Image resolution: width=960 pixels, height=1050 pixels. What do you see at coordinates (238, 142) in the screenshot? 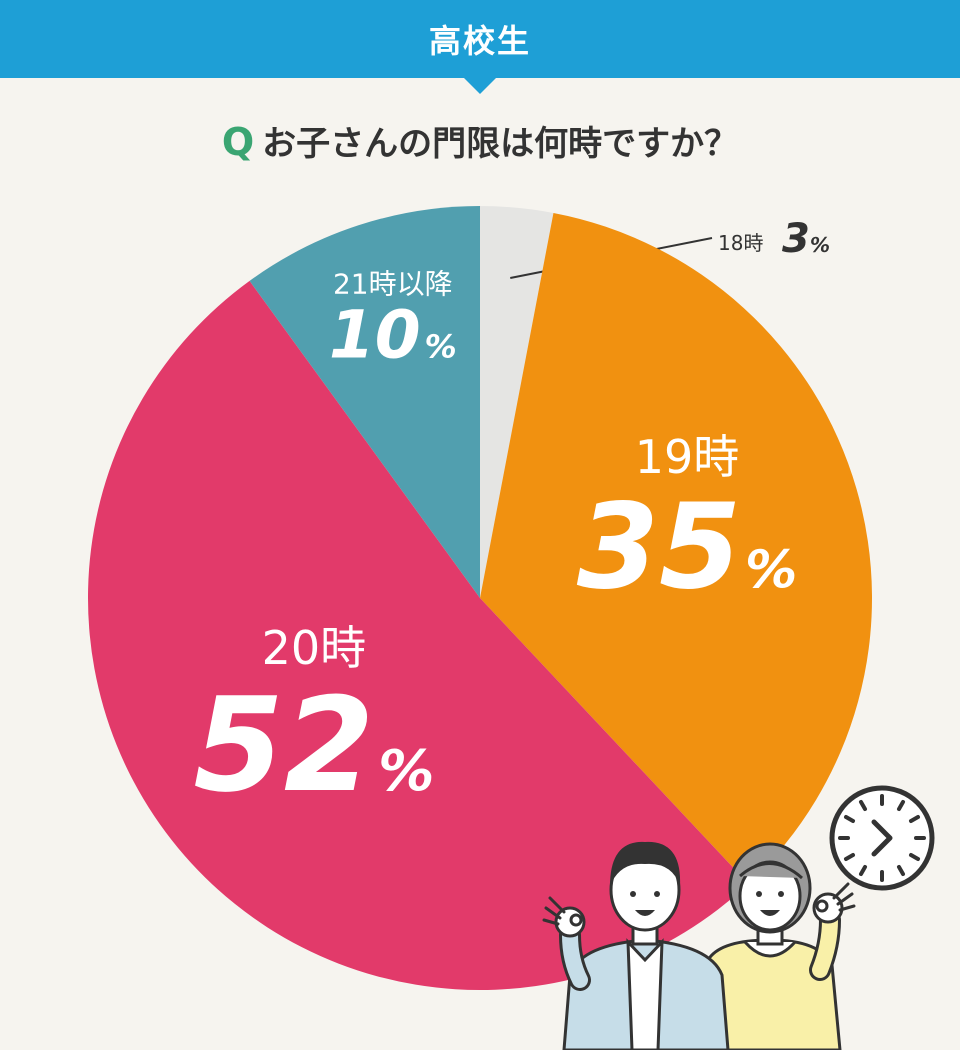
I see `question-mark-label: Q` at bounding box center [238, 142].